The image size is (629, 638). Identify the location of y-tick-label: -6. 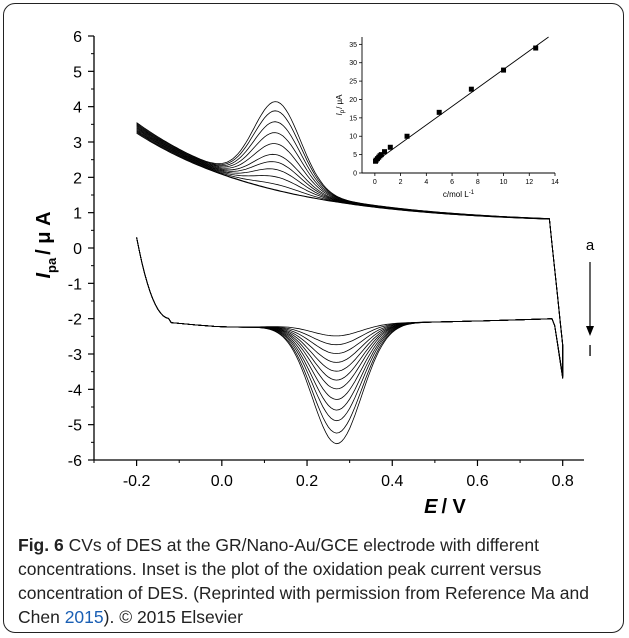
(75, 461).